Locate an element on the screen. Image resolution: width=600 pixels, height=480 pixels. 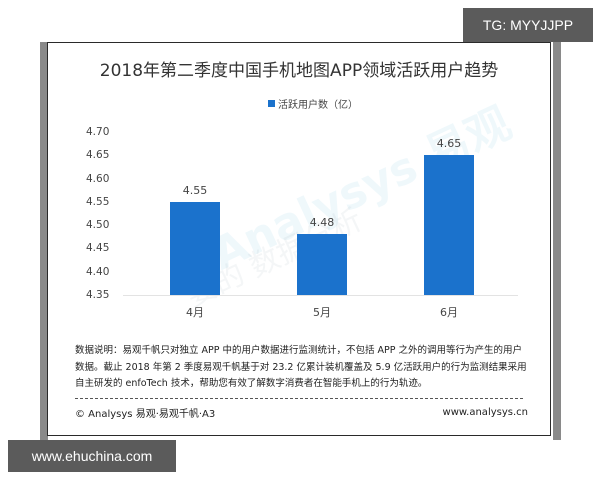
source-url: www.analysys.cn is located at coordinates (485, 412).